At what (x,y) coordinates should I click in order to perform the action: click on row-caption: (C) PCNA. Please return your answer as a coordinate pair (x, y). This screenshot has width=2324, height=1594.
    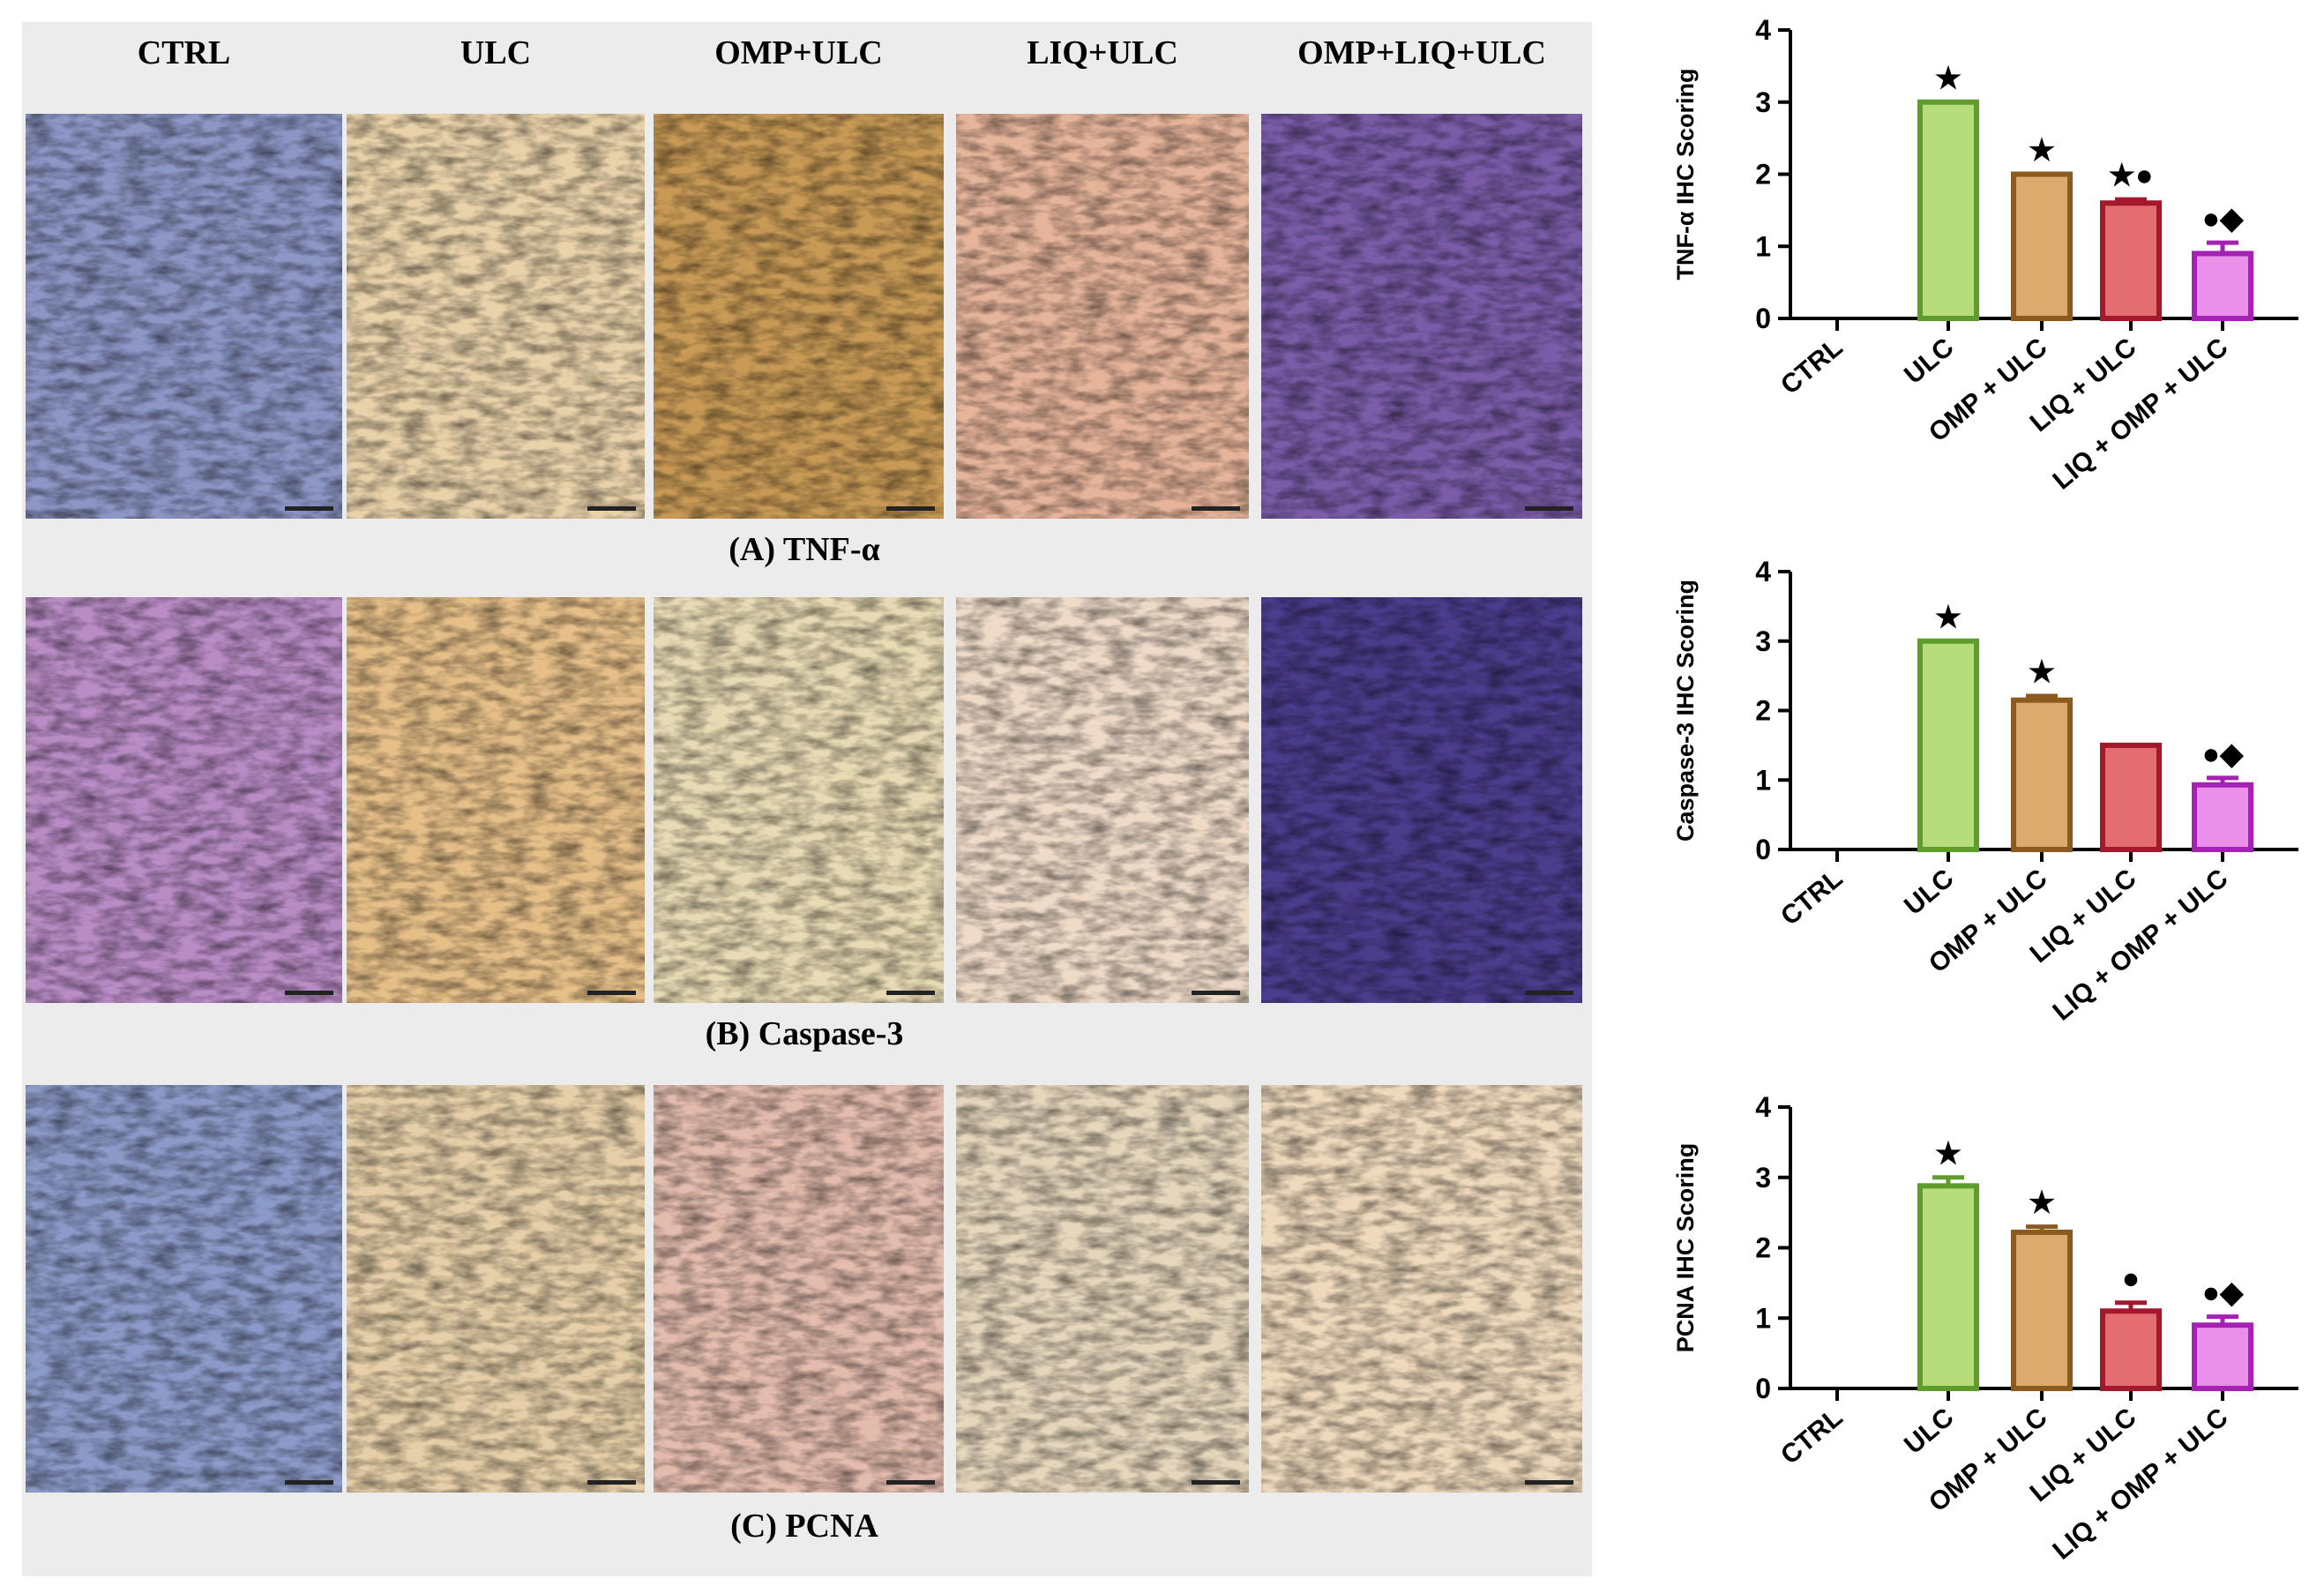
    Looking at the image, I should click on (804, 1526).